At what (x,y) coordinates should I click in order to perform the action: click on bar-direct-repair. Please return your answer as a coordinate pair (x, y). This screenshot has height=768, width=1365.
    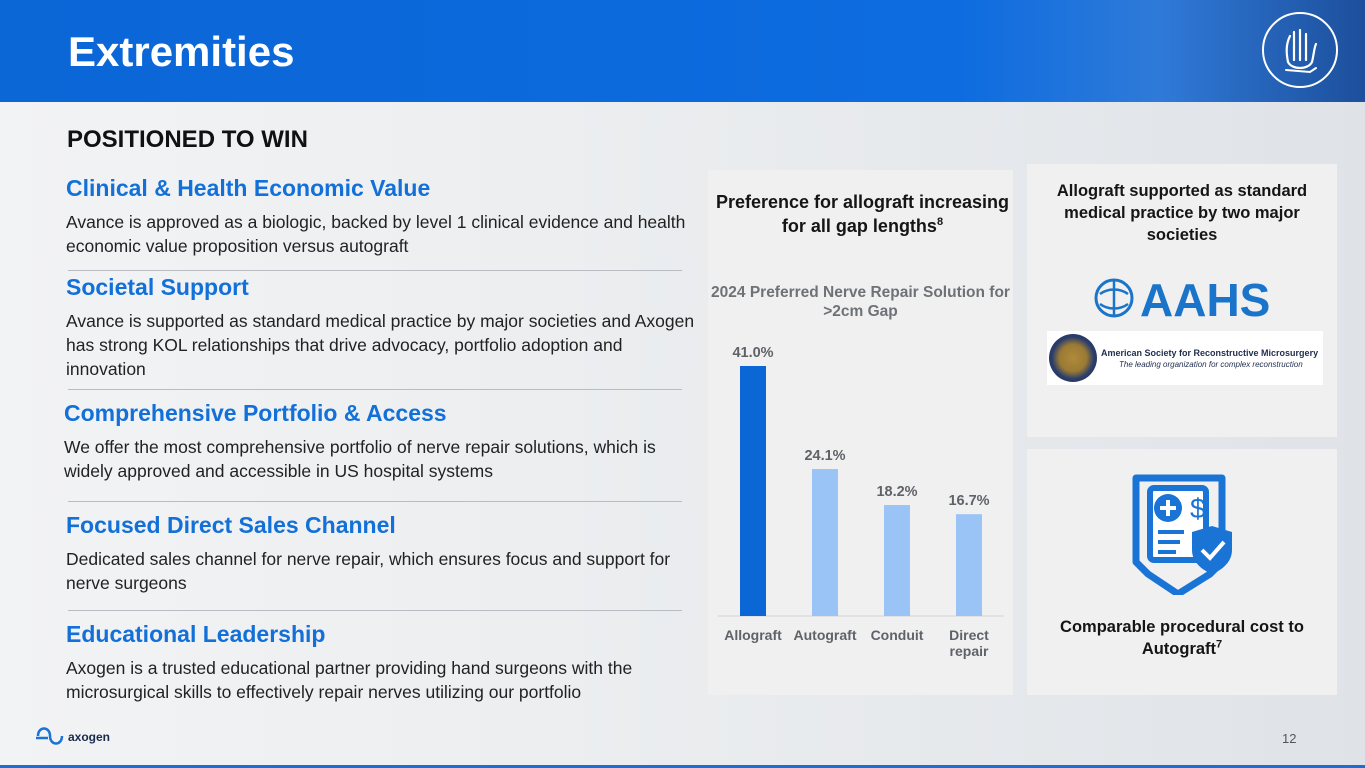
    Looking at the image, I should click on (969, 565).